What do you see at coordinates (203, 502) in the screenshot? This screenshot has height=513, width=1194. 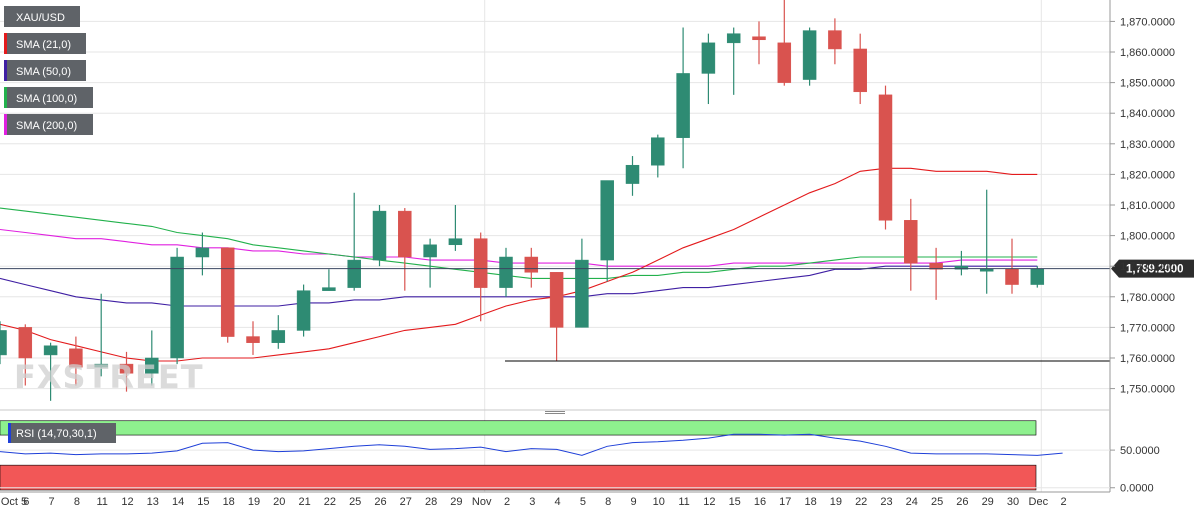 I see `x-tick-label: 15` at bounding box center [203, 502].